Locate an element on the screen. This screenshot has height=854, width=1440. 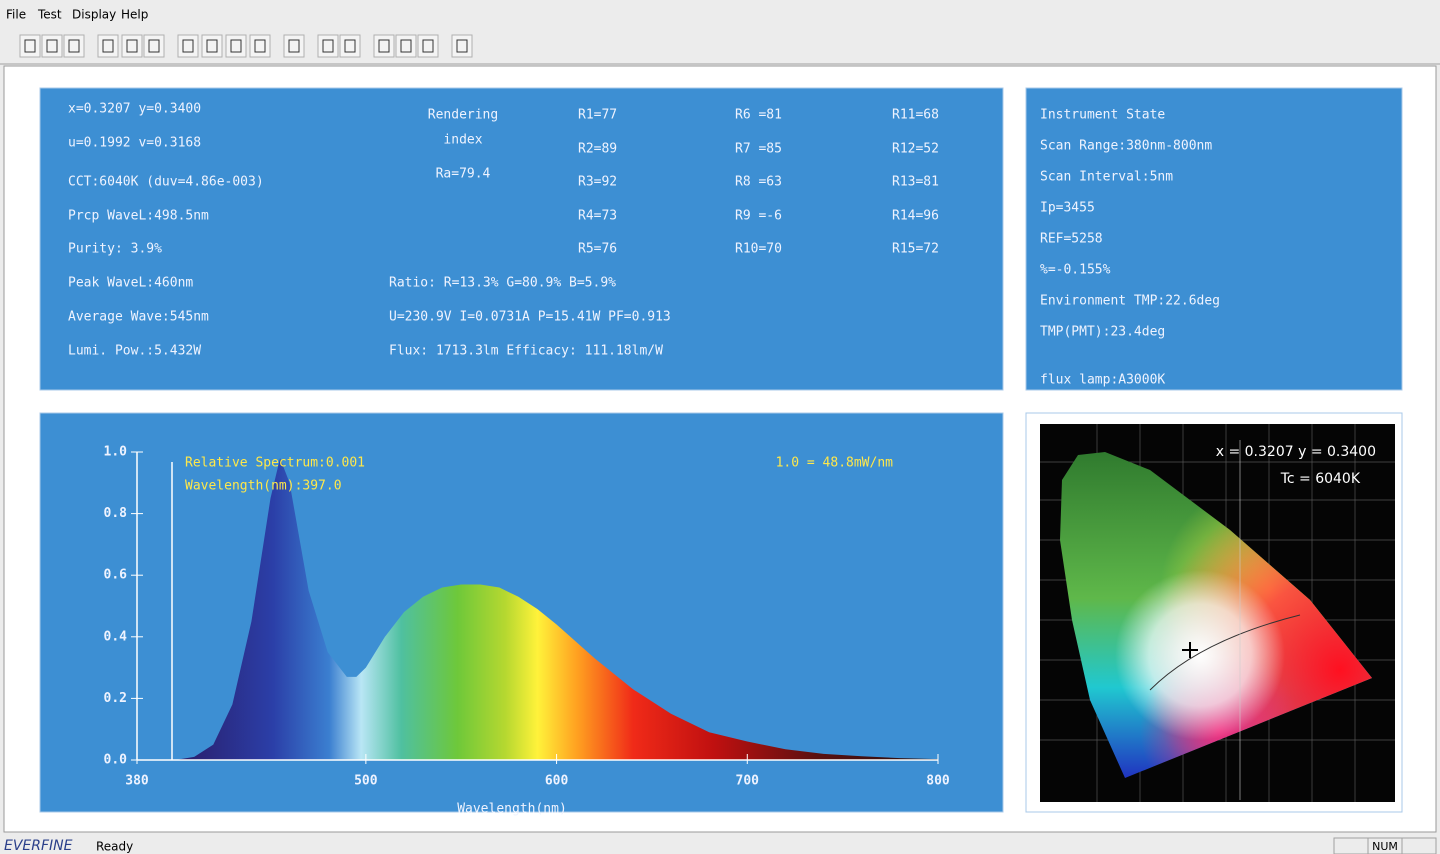
r-value: R1=77 is located at coordinates (597, 115).